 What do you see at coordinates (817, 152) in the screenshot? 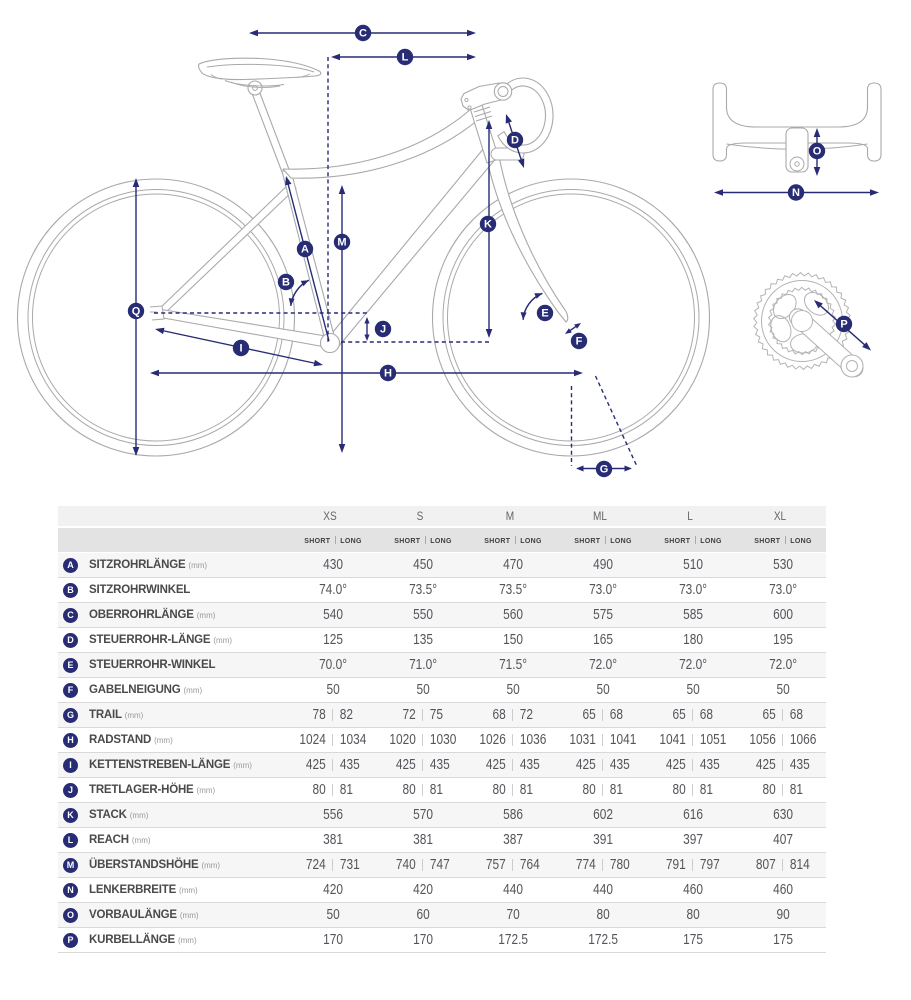
I see `svg-text: O` at bounding box center [817, 152].